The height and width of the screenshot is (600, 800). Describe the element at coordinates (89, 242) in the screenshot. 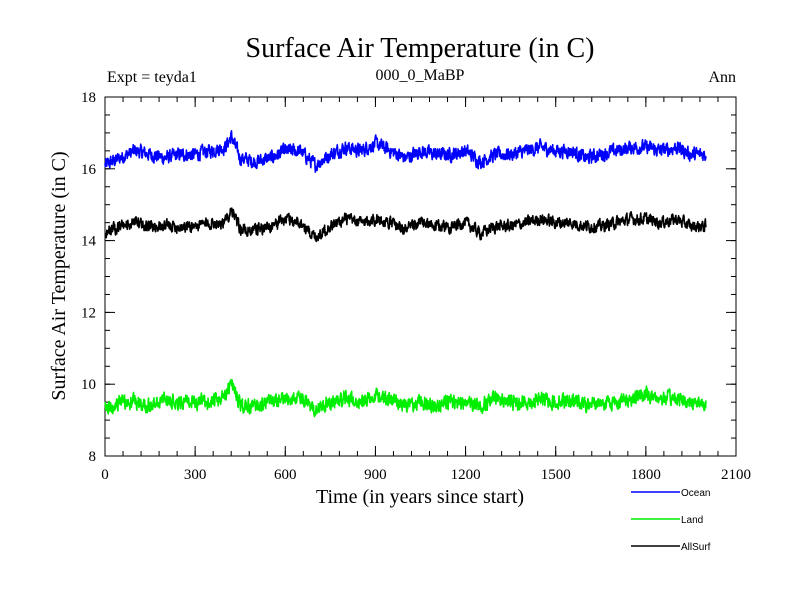

I see `y-tick-label: 14` at that location.